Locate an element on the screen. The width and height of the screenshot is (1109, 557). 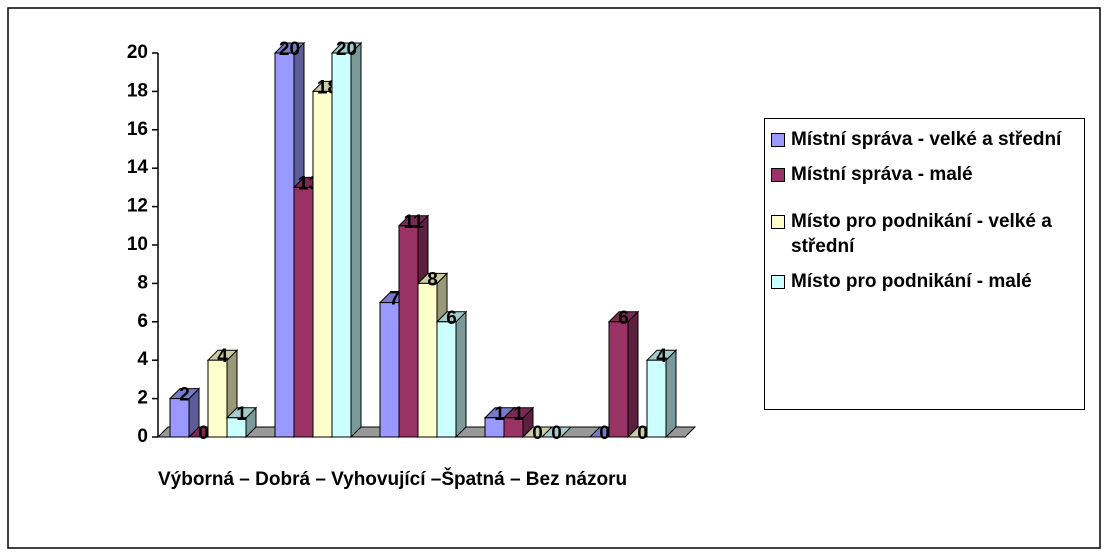
legend-label: Místo pro podnikání - malé is located at coordinates (911, 281).